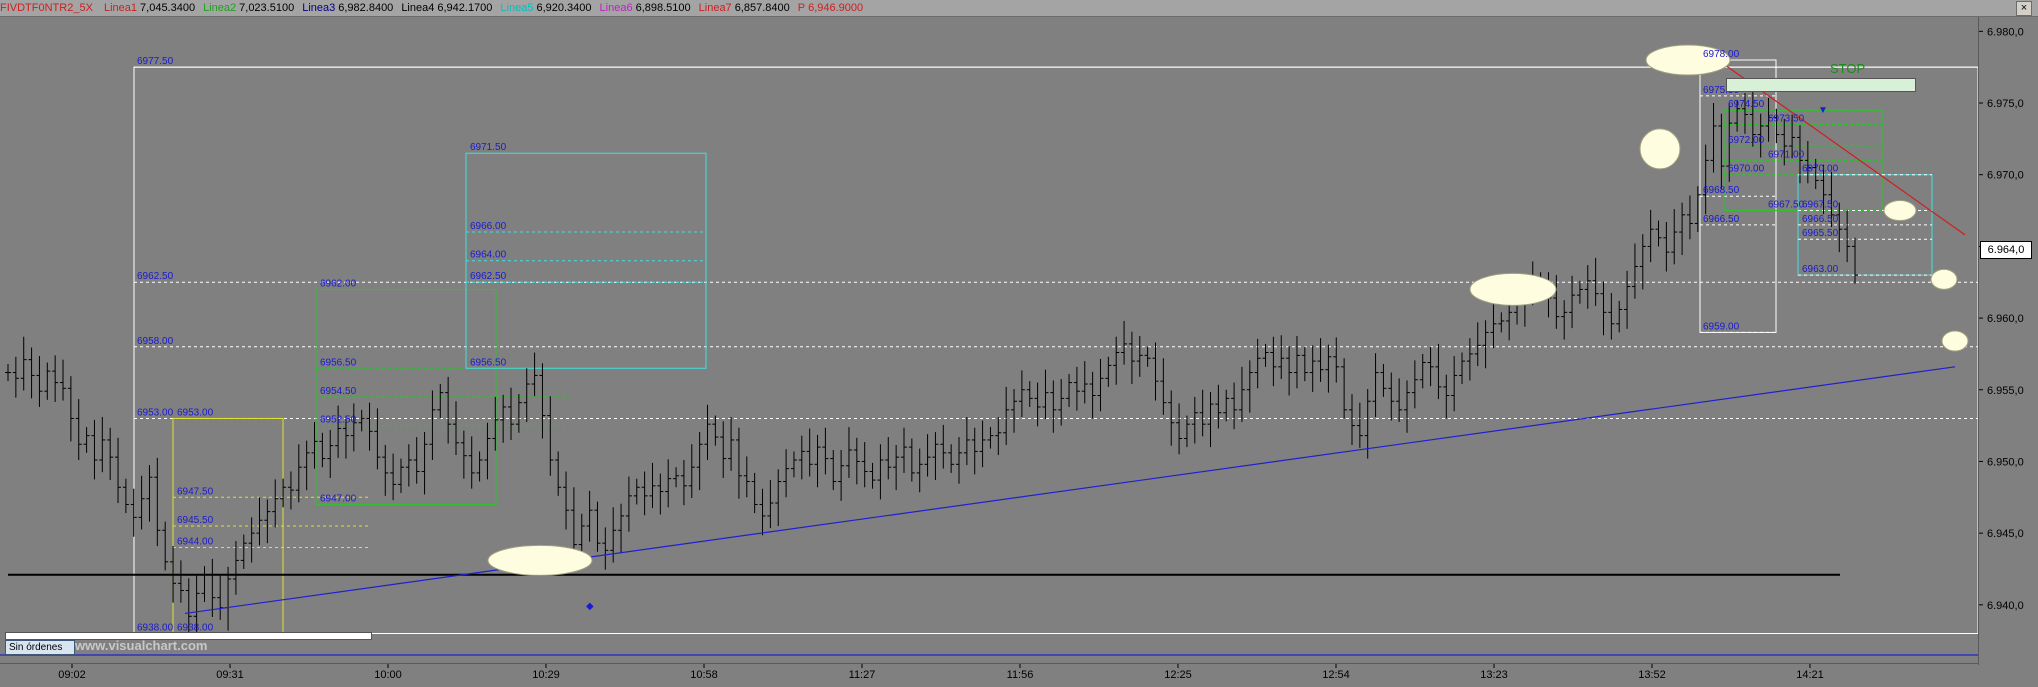 The height and width of the screenshot is (687, 2038). Describe the element at coordinates (801, 8) in the screenshot. I see `indicator-p-label: P` at that location.